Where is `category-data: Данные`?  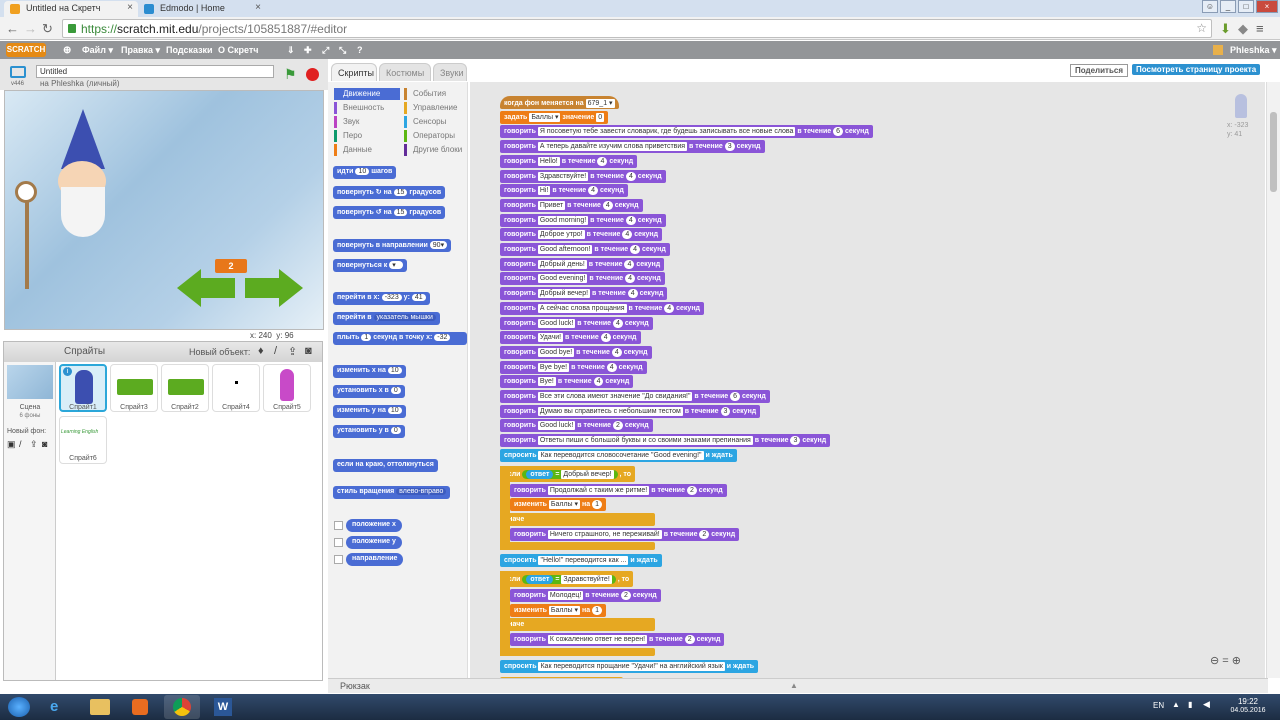 category-data: Данные is located at coordinates (367, 150).